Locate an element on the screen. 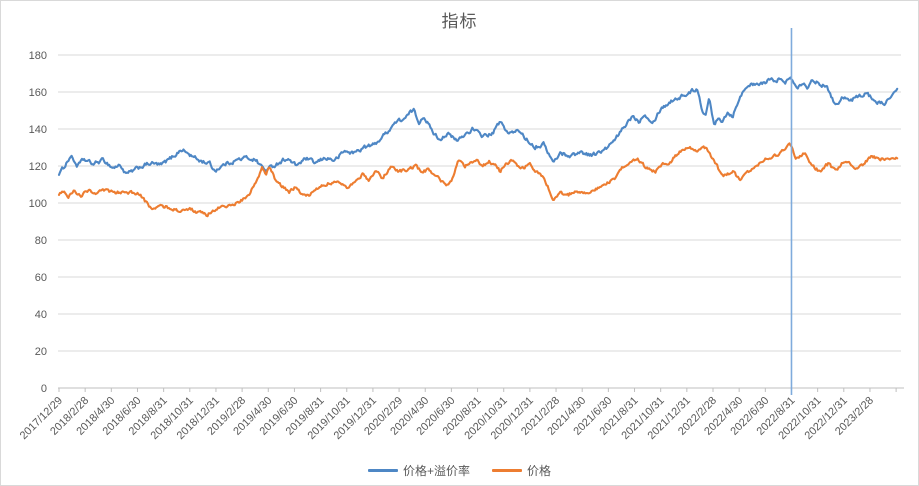 The height and width of the screenshot is (486, 919). x-axis is located at coordinates (481, 389).